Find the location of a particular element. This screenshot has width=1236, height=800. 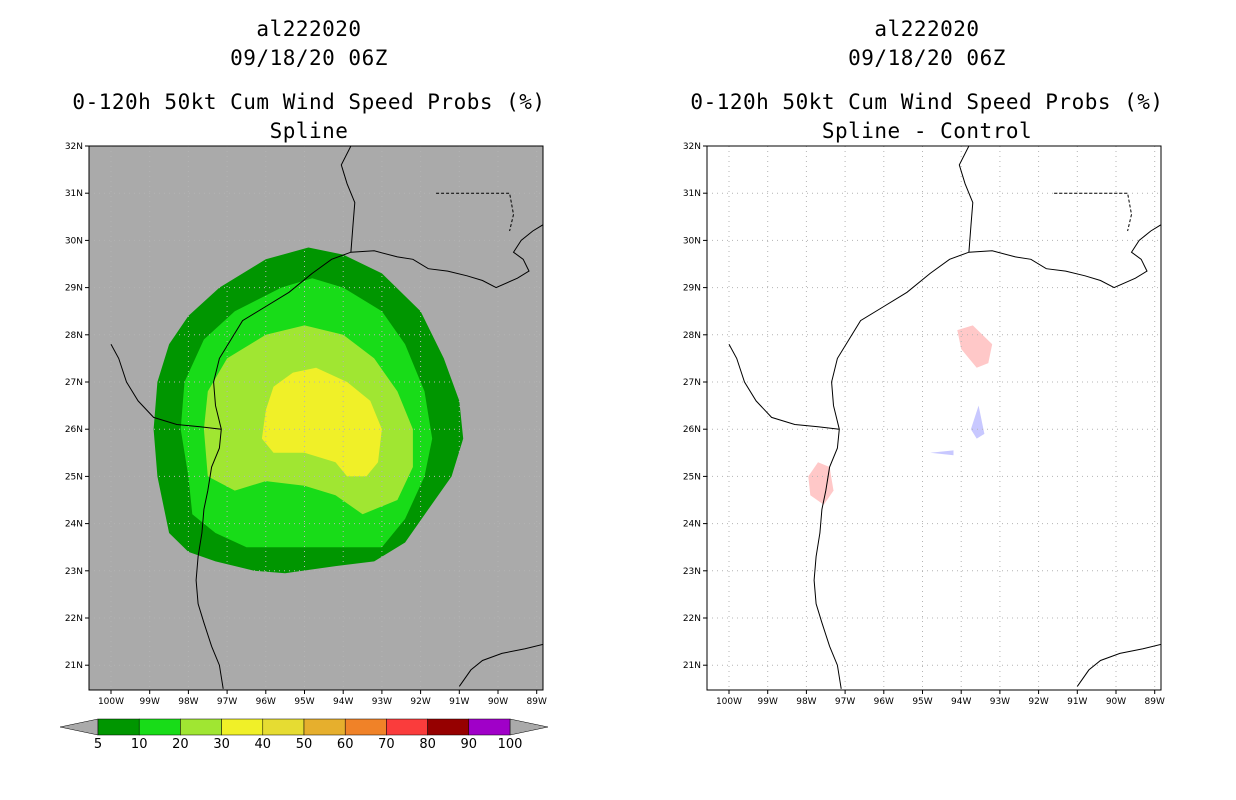

colorbar-label: 100 is located at coordinates (510, 744).